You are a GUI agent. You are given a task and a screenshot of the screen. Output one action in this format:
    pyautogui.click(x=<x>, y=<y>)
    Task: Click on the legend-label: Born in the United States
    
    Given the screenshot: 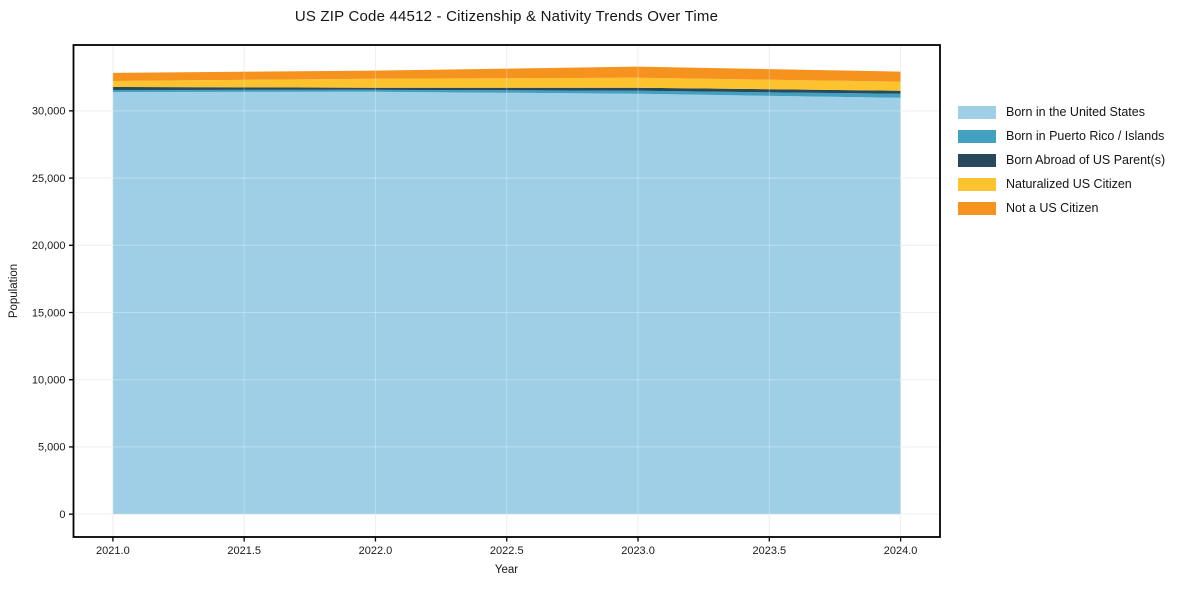 What is the action you would take?
    pyautogui.click(x=1075, y=112)
    